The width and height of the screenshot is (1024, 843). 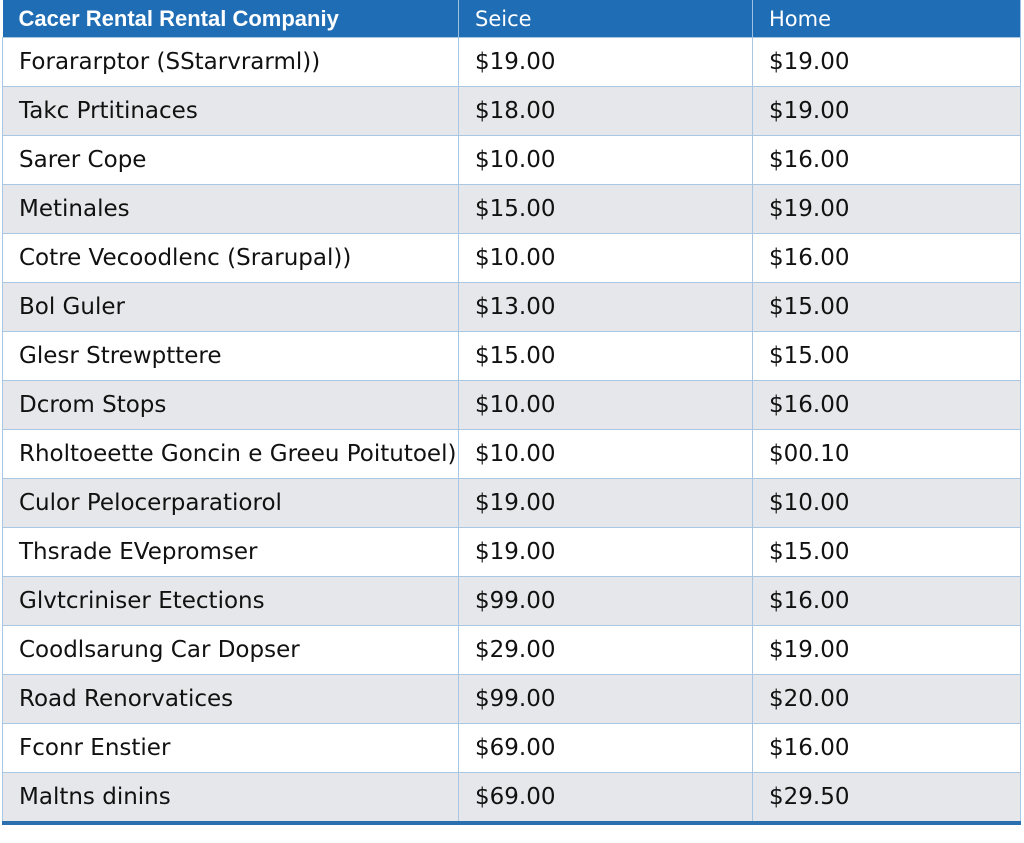 I want to click on table-row: Takc Prtitinaces $18.00 $19.00, so click(x=511, y=111).